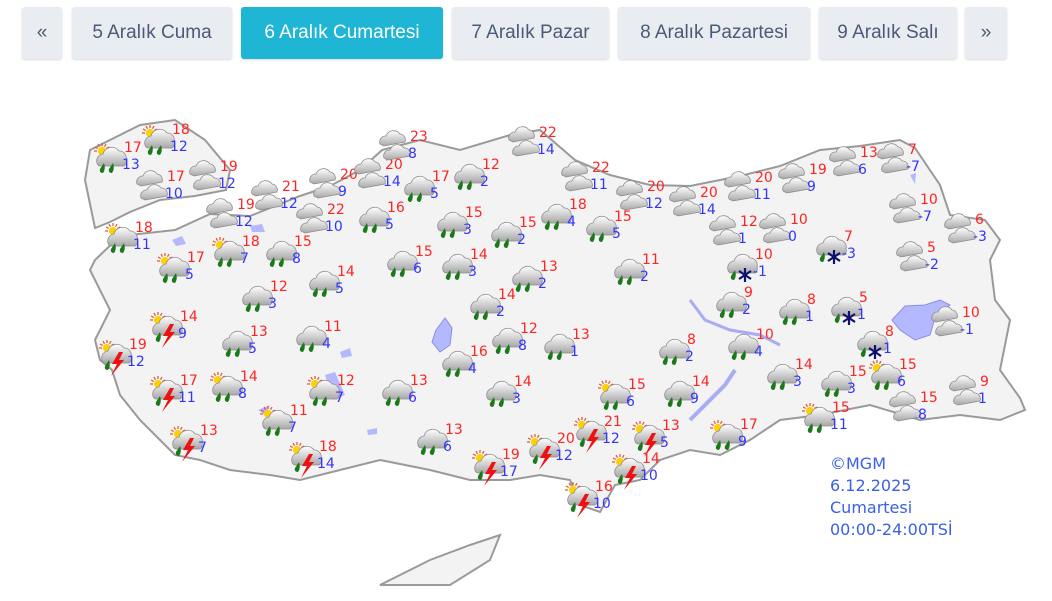 The width and height of the screenshot is (1052, 601). What do you see at coordinates (413, 150) in the screenshot?
I see `weather-station: 23 8` at bounding box center [413, 150].